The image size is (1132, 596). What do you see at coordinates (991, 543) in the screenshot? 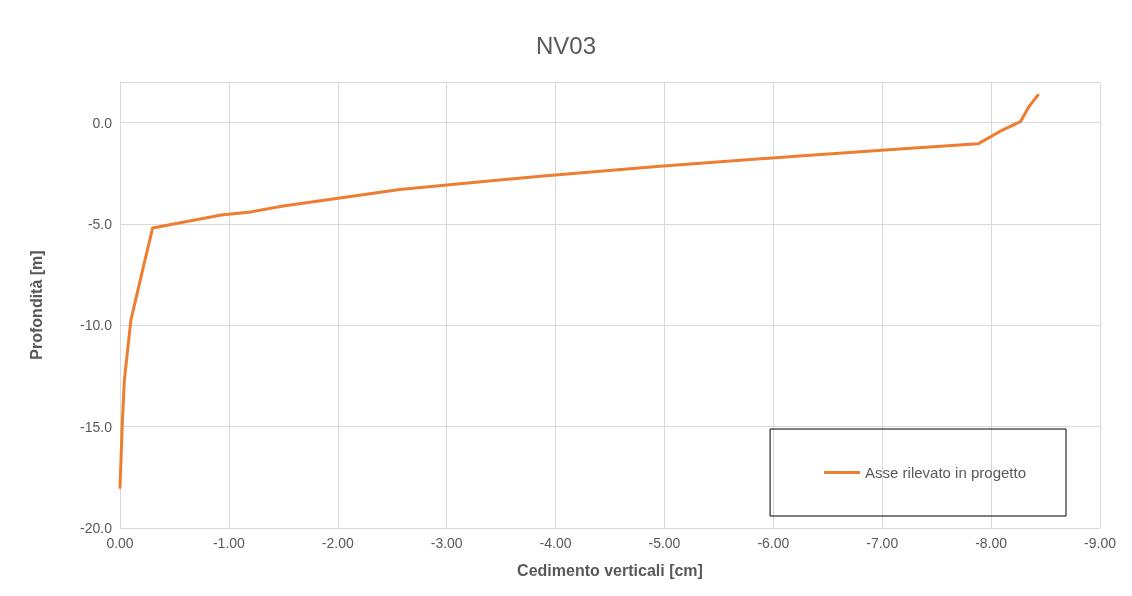
I see `x-tick-label: -8.00` at bounding box center [991, 543].